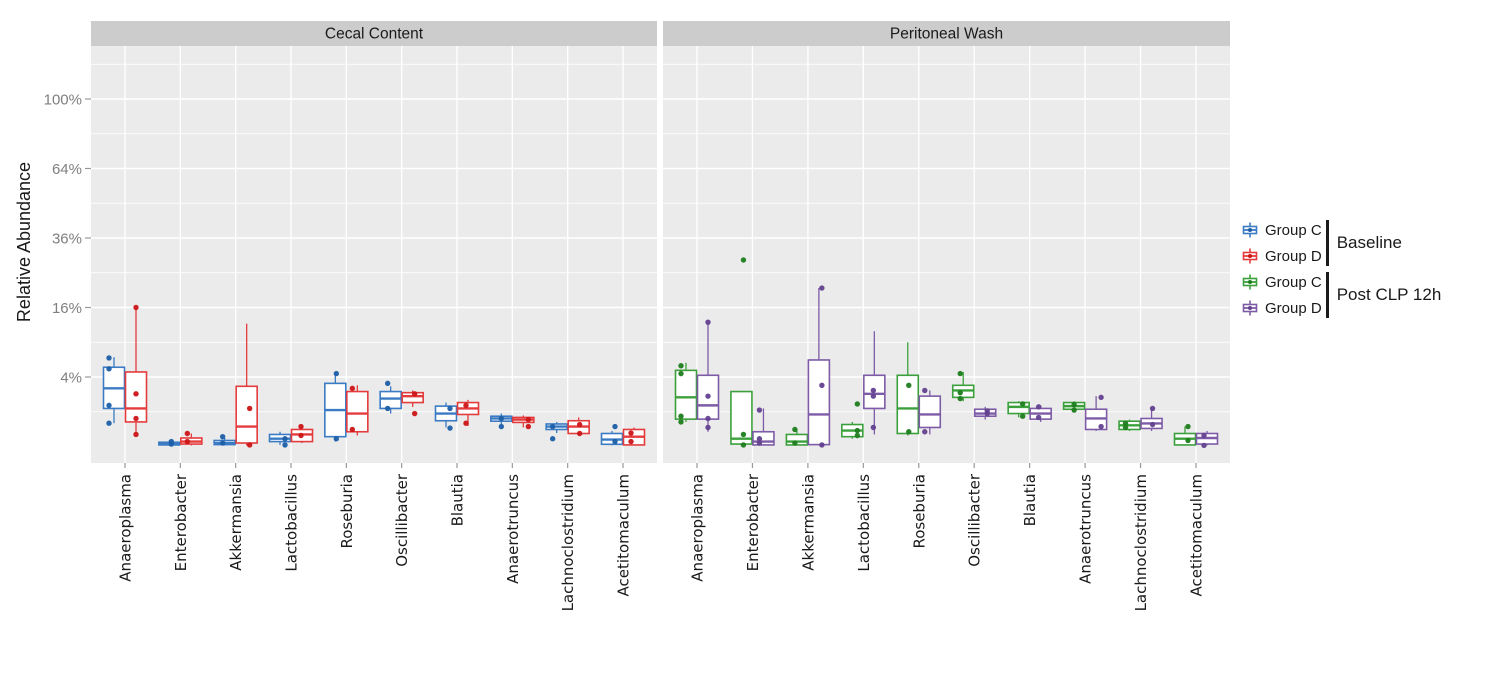  I want to click on legend-group-baseline: Group C Group D Baseline, so click(1341, 243).